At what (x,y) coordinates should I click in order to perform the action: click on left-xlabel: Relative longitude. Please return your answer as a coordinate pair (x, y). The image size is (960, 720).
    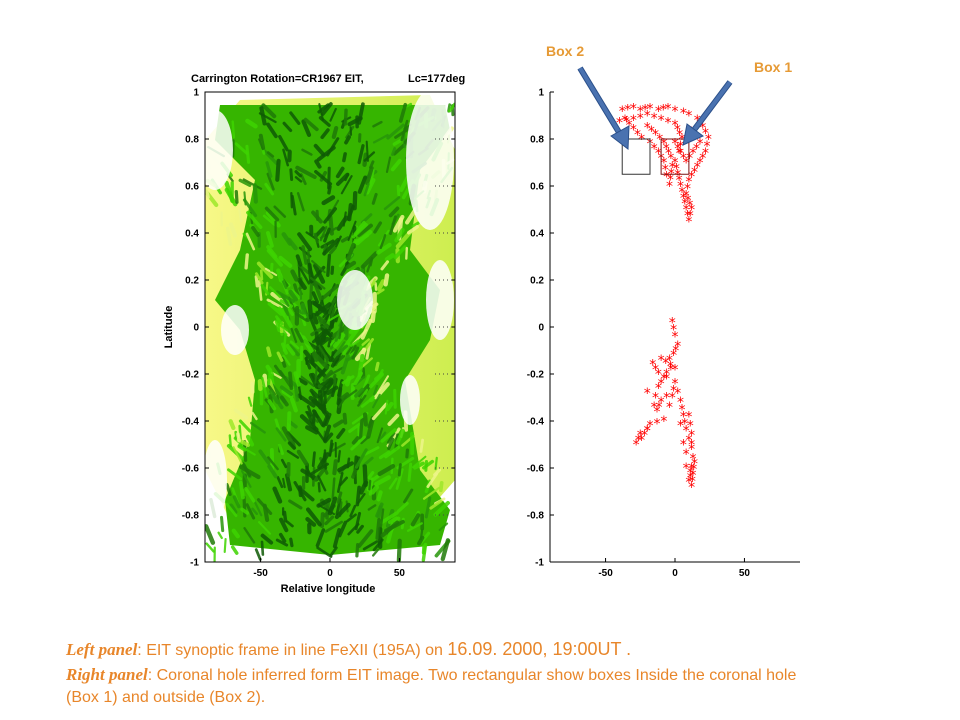
    Looking at the image, I should click on (328, 589).